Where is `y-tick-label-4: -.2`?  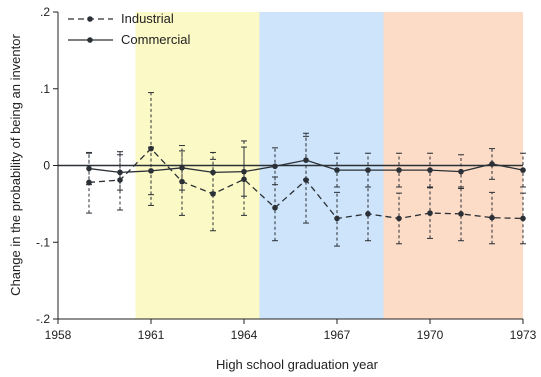
y-tick-label-4: -.2 is located at coordinates (43, 319).